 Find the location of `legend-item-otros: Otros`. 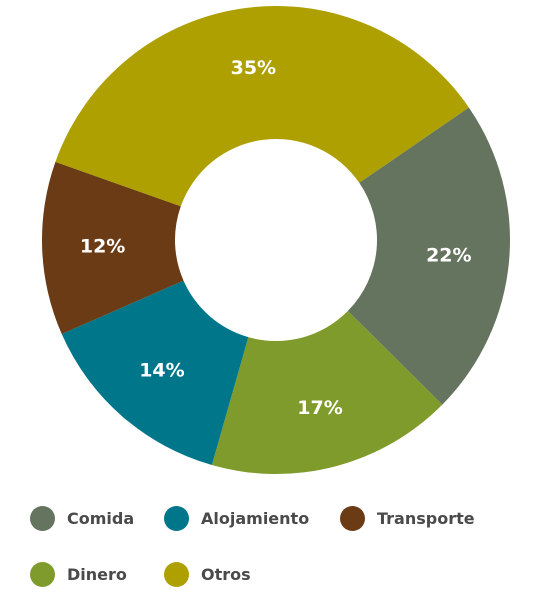

legend-item-otros: Otros is located at coordinates (207, 574).